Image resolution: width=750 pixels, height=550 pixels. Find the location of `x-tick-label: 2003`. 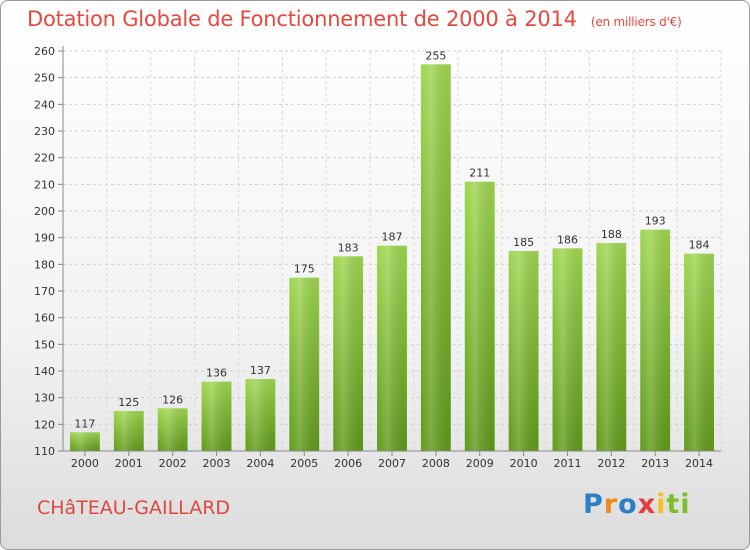

x-tick-label: 2003 is located at coordinates (217, 463).